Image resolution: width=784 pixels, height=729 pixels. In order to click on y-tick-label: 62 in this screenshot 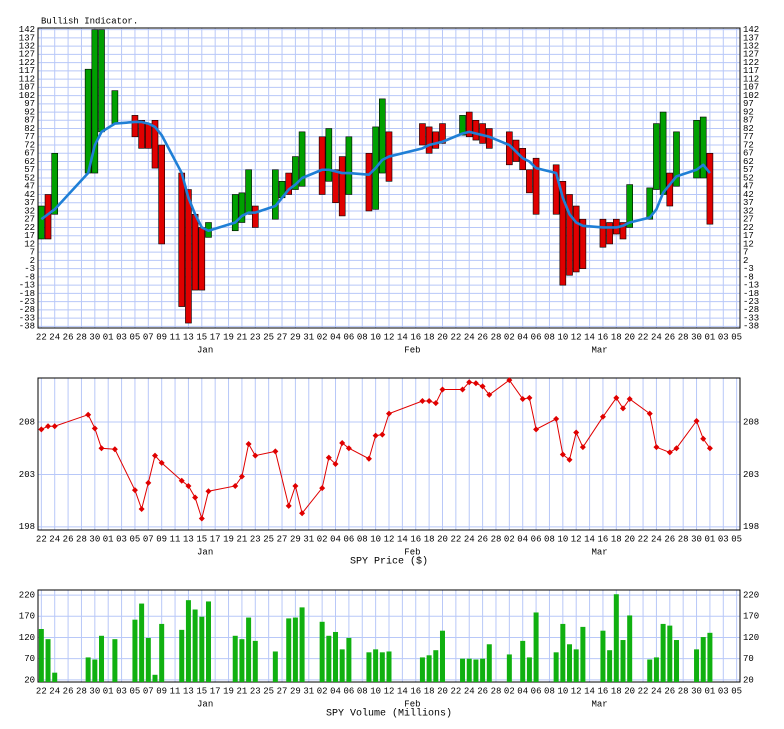, I will do `click(29, 162)`.